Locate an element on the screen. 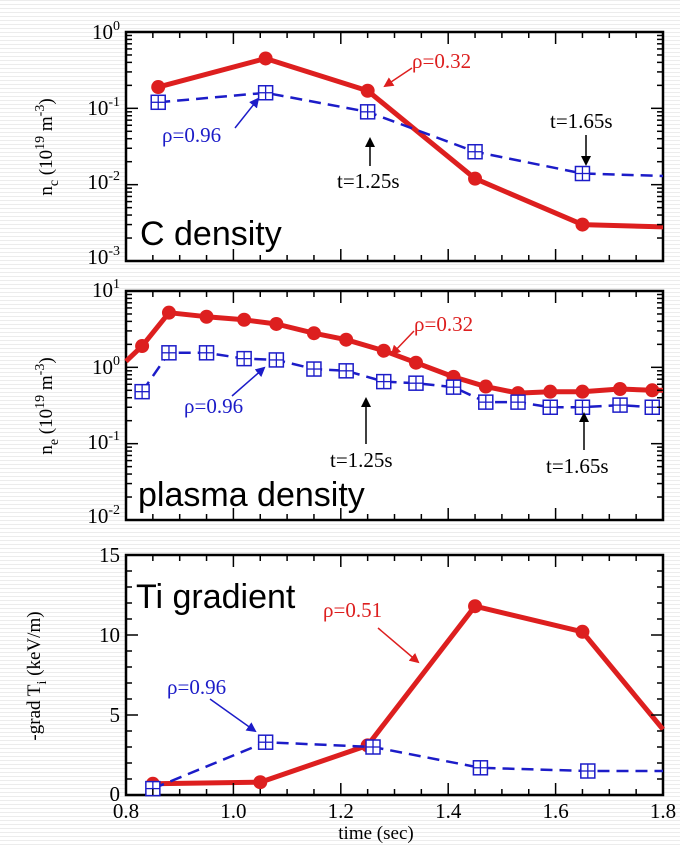 This screenshot has width=680, height=848. panel-label: Ti gradient is located at coordinates (216, 597).